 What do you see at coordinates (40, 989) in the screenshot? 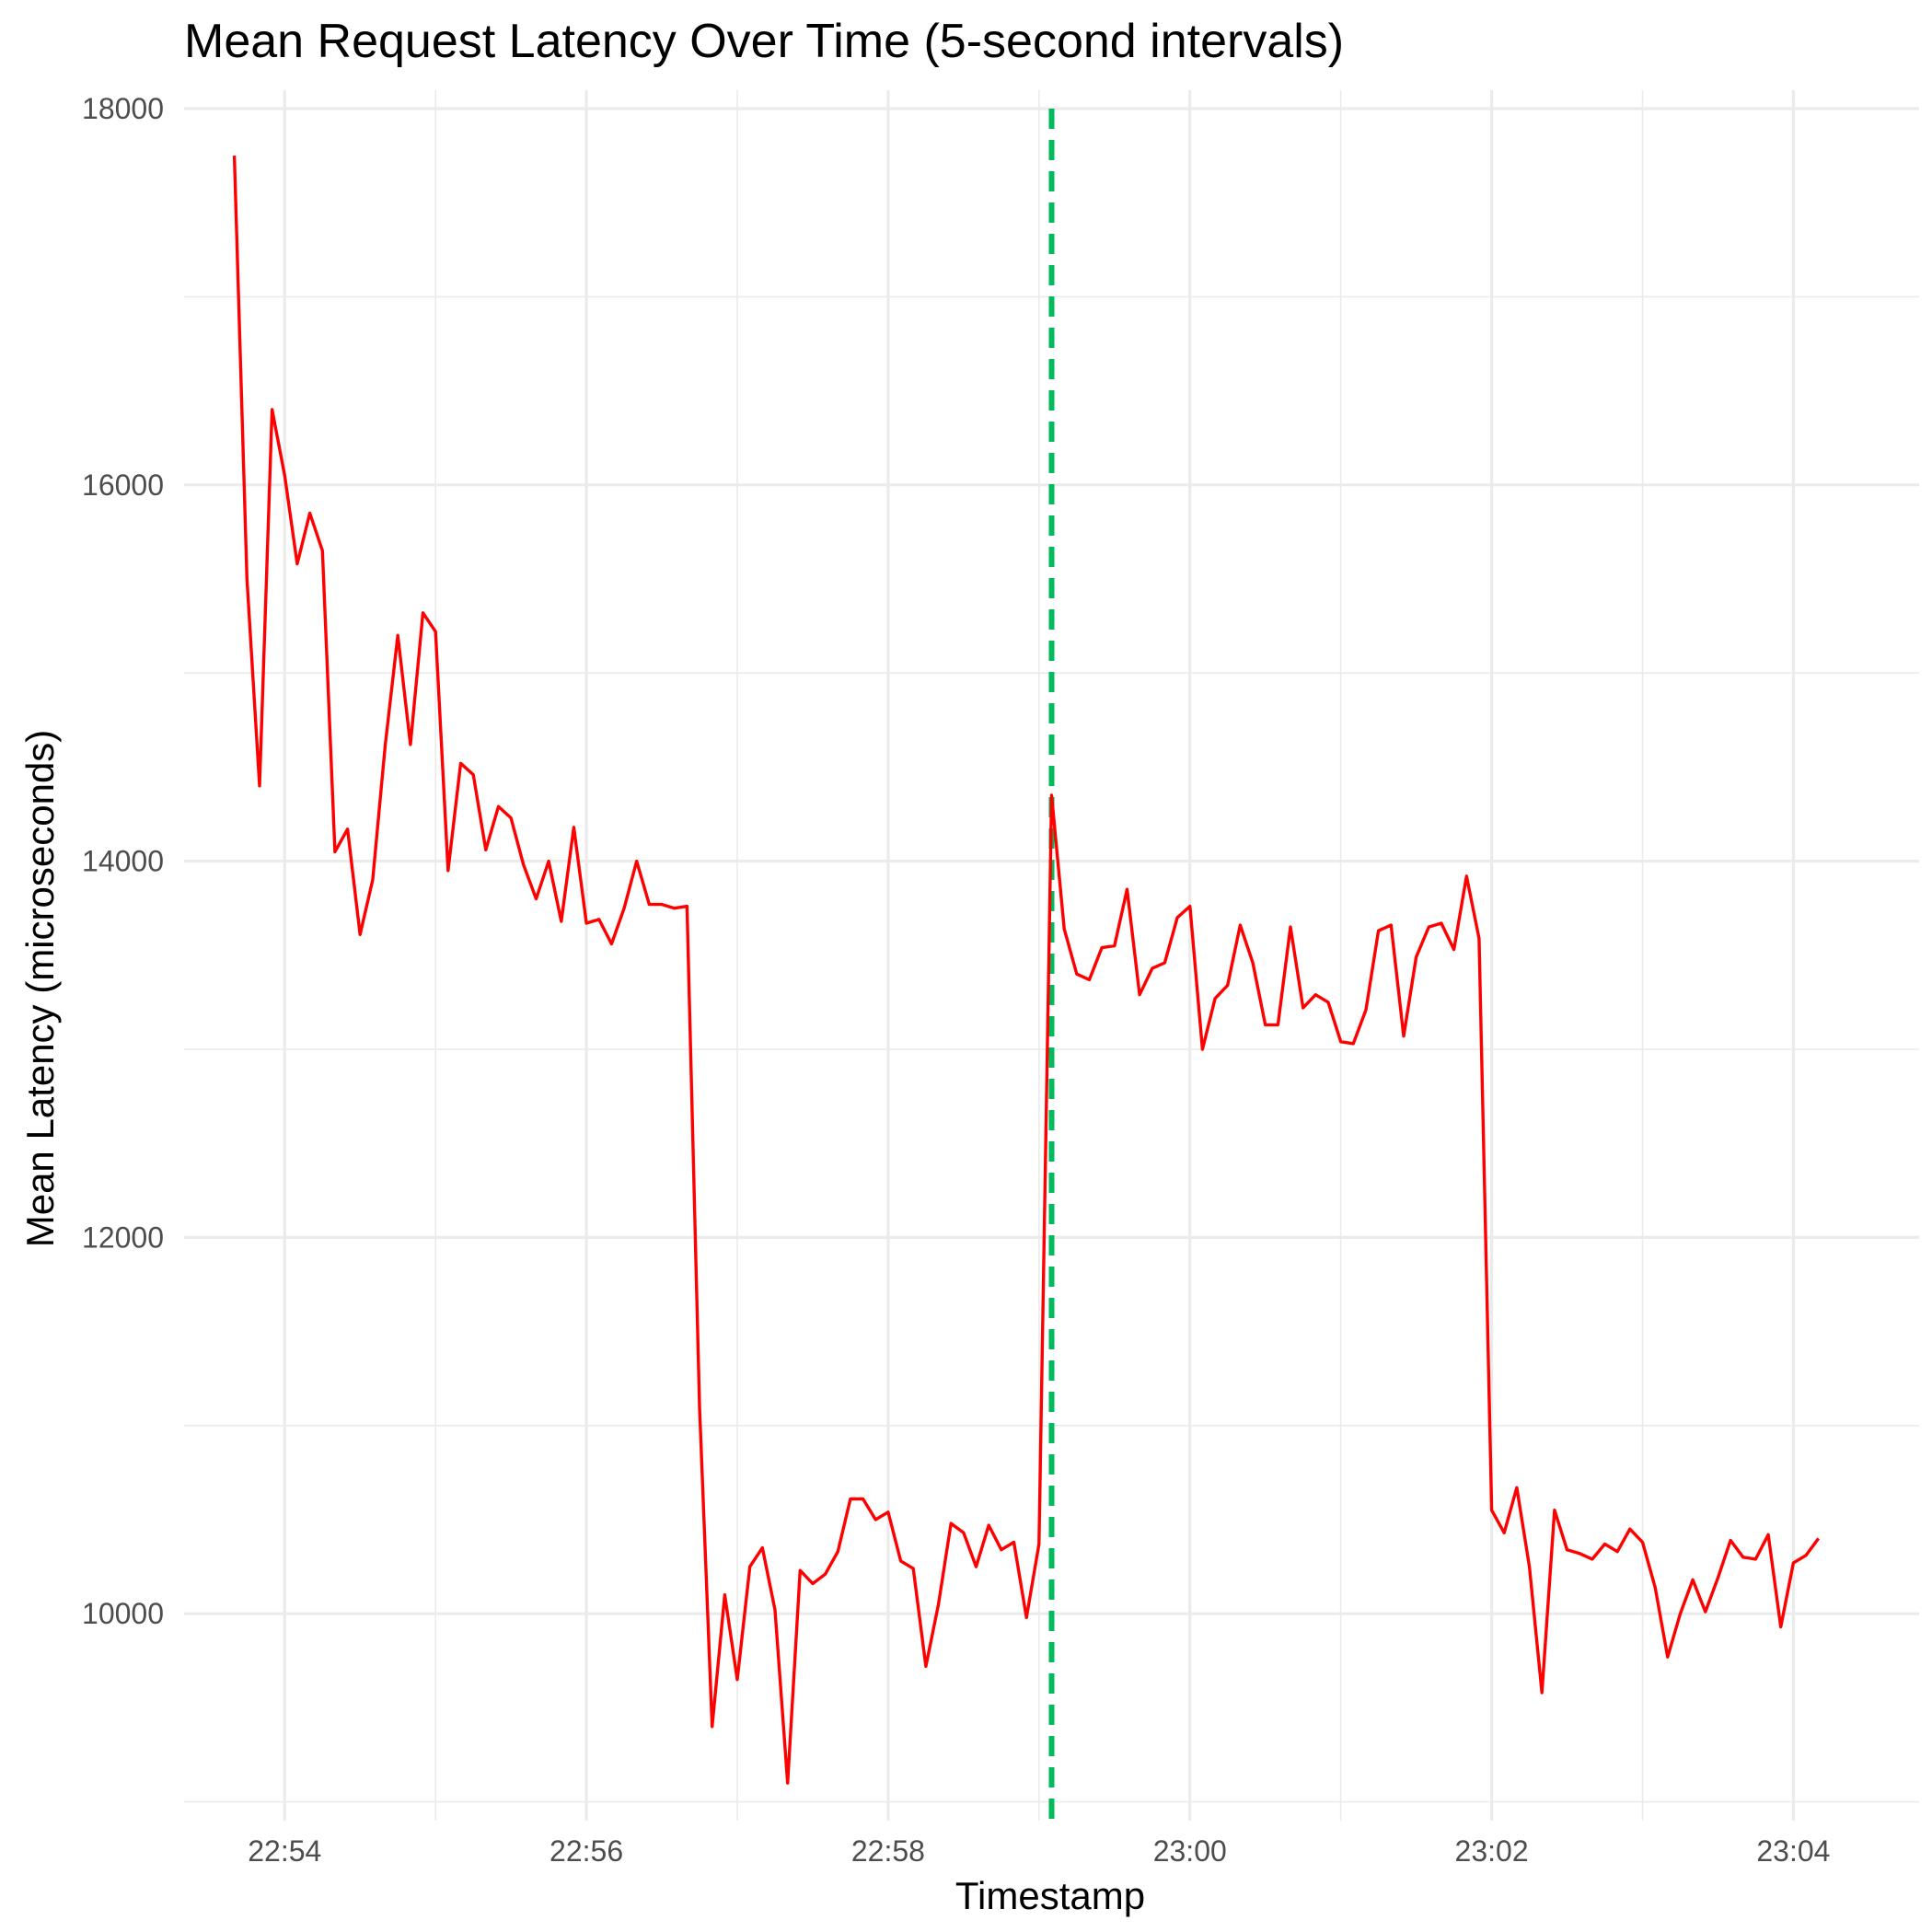
I see `y-axis-title: Mean Latency (microseconds)` at bounding box center [40, 989].